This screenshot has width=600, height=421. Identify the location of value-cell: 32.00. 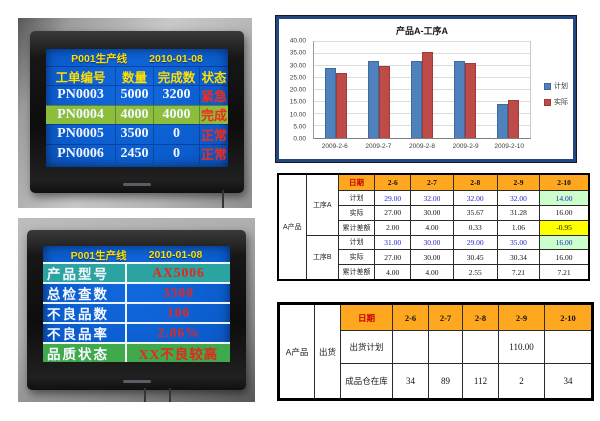
(432, 198).